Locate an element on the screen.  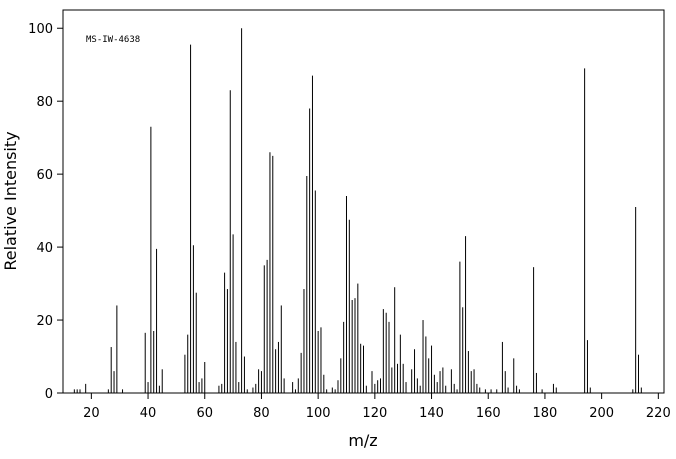
y-axis-label: Relative Intensity is located at coordinates (10, 200).